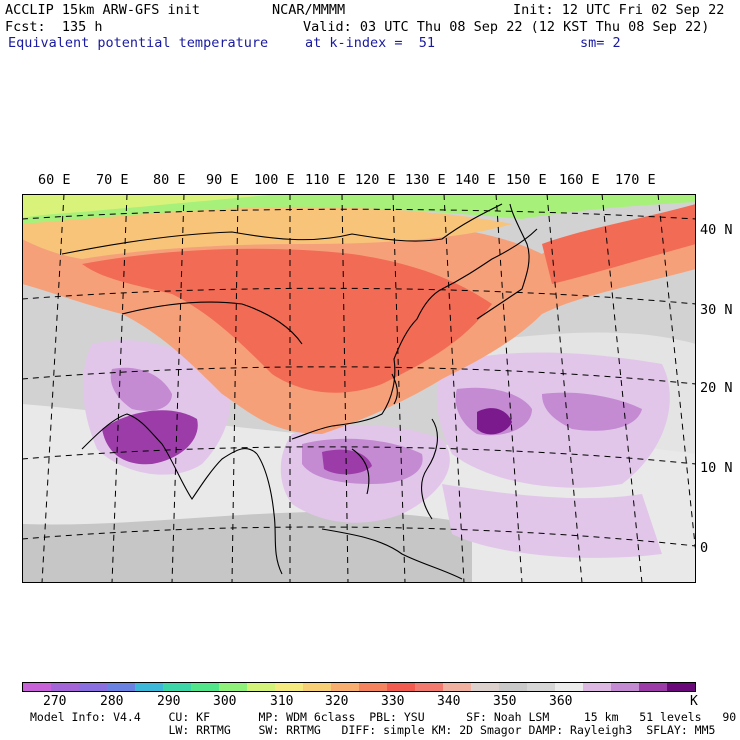  What do you see at coordinates (370, 43) in the screenshot?
I see `level-info: at k-index = 51` at bounding box center [370, 43].